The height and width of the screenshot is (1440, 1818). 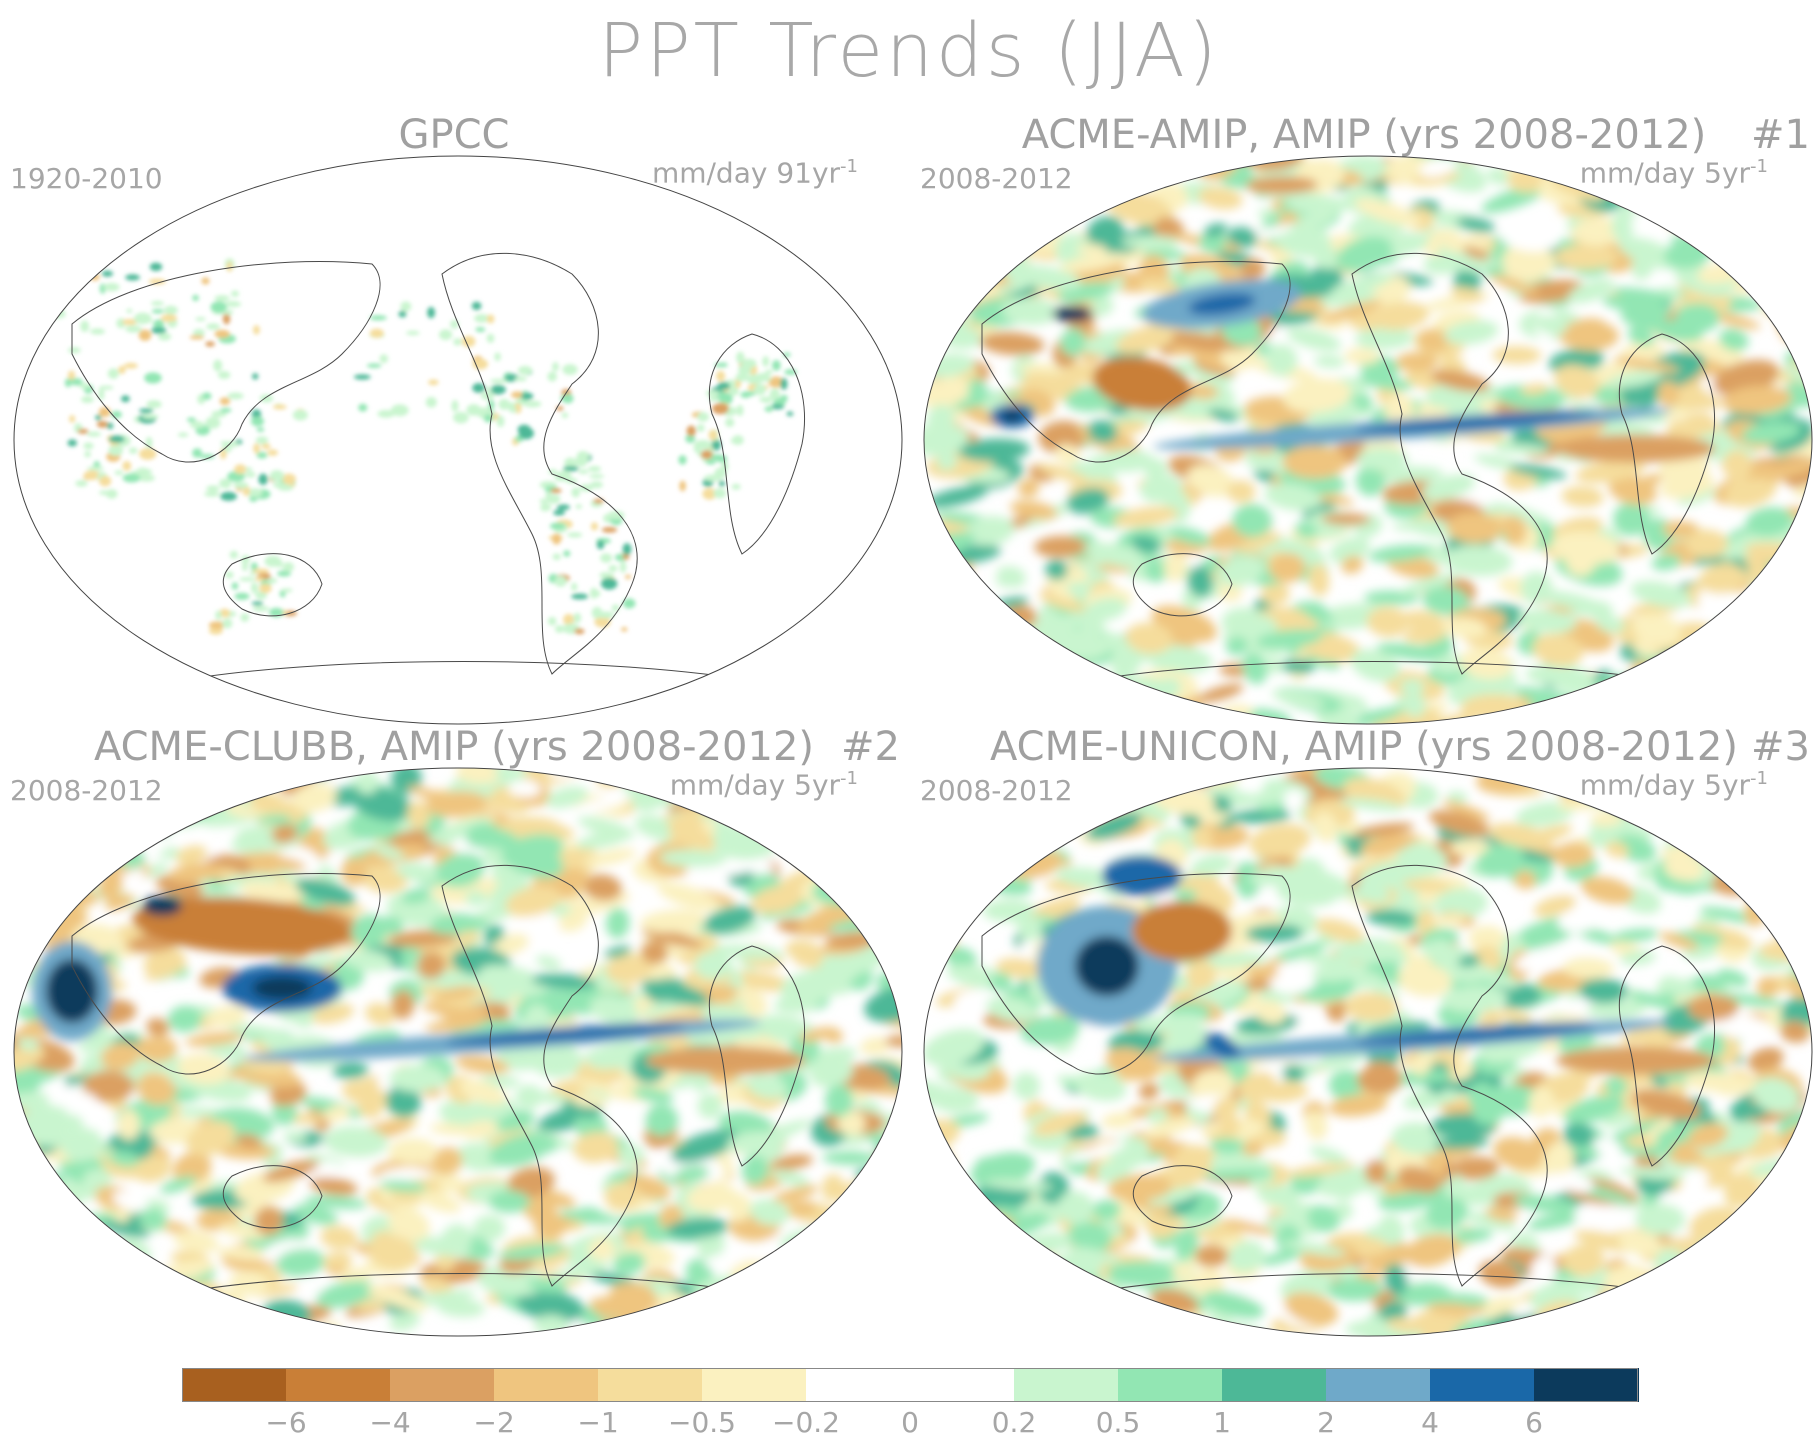 I want to click on panel-years: 1920-2010, so click(x=86, y=178).